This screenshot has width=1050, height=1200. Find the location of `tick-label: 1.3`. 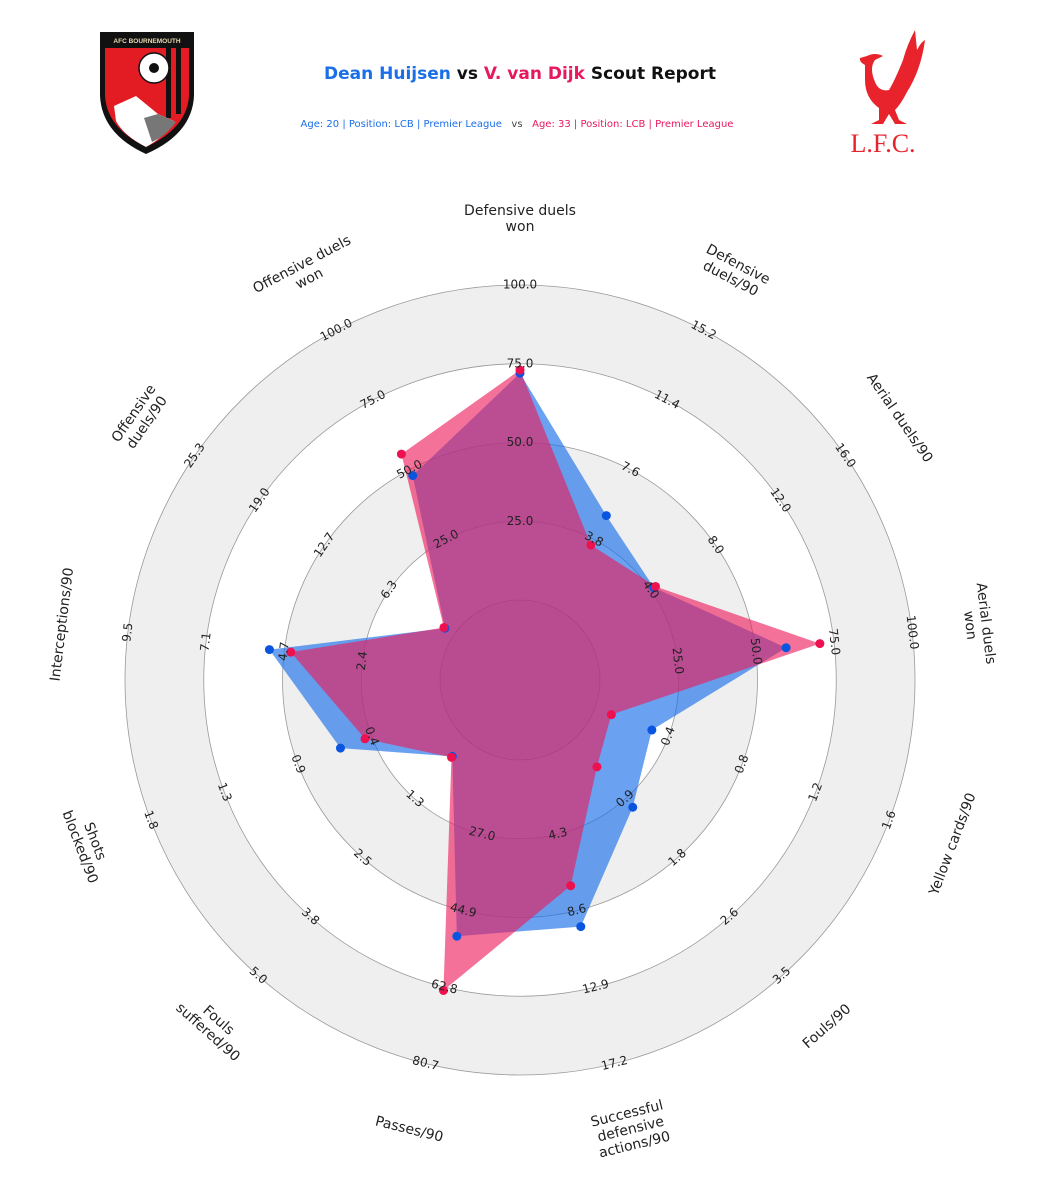

tick-label: 1.3 is located at coordinates (225, 792).